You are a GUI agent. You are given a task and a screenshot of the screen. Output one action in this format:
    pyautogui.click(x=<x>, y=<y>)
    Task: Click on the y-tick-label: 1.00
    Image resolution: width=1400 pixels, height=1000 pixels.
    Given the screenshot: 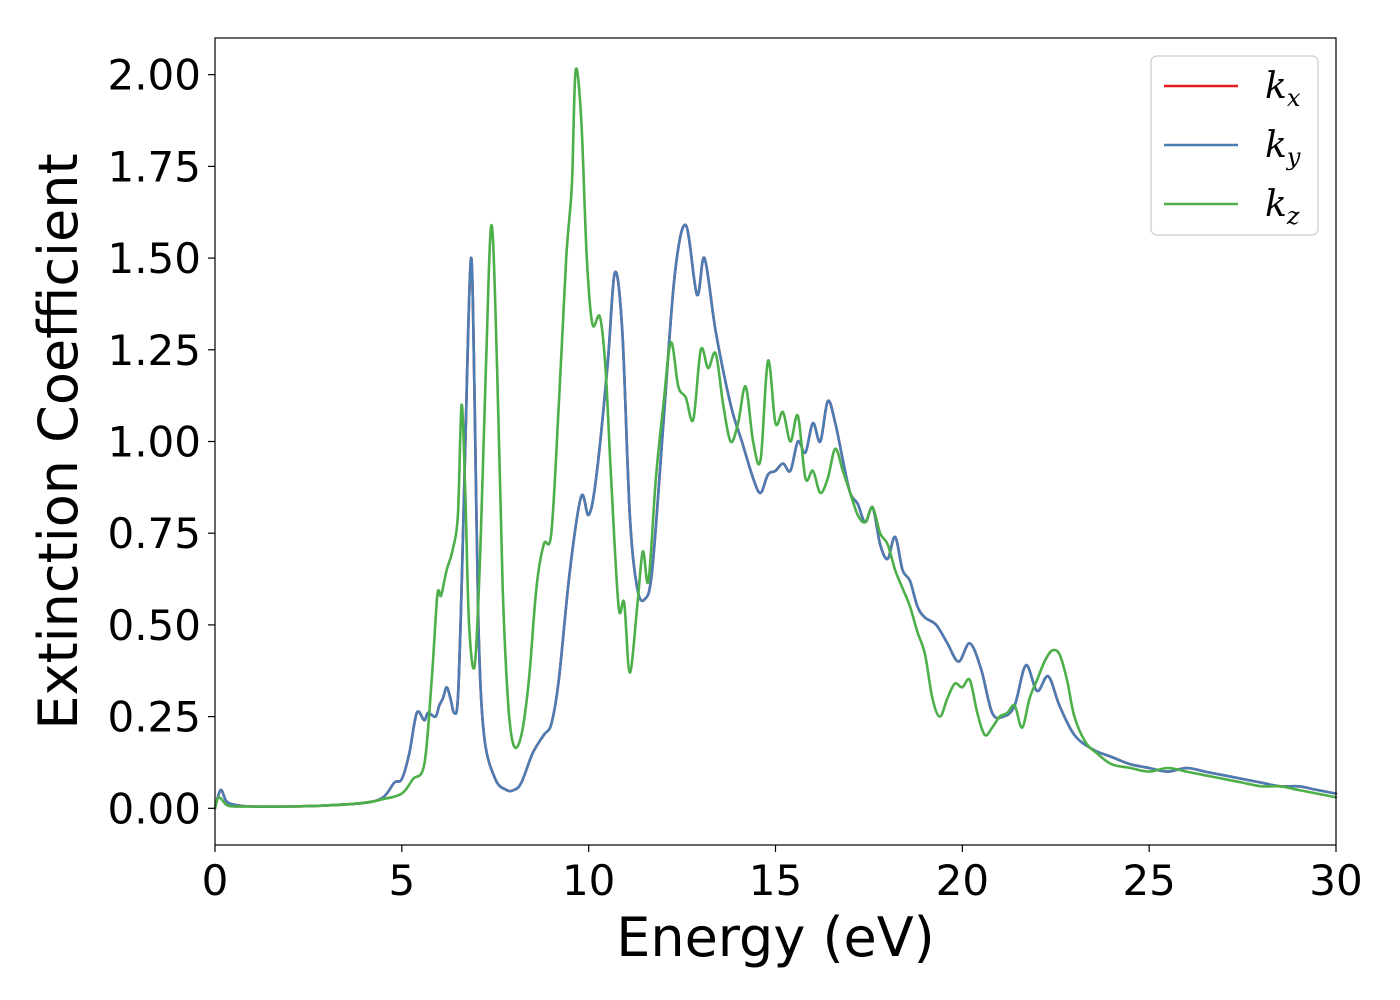 What is the action you would take?
    pyautogui.click(x=154, y=442)
    